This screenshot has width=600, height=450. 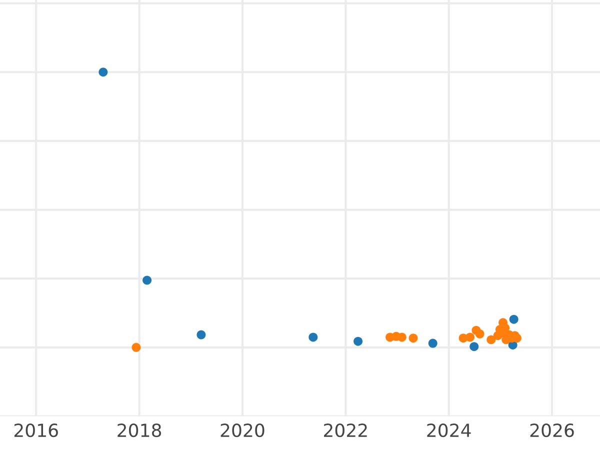 I want to click on x-tick-label: 2026, so click(x=552, y=431).